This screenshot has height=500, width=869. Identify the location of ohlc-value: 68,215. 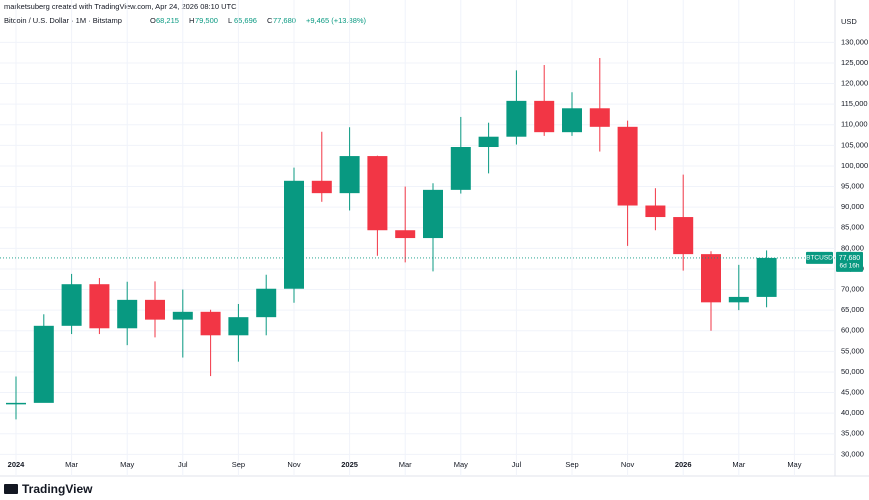
(167, 20).